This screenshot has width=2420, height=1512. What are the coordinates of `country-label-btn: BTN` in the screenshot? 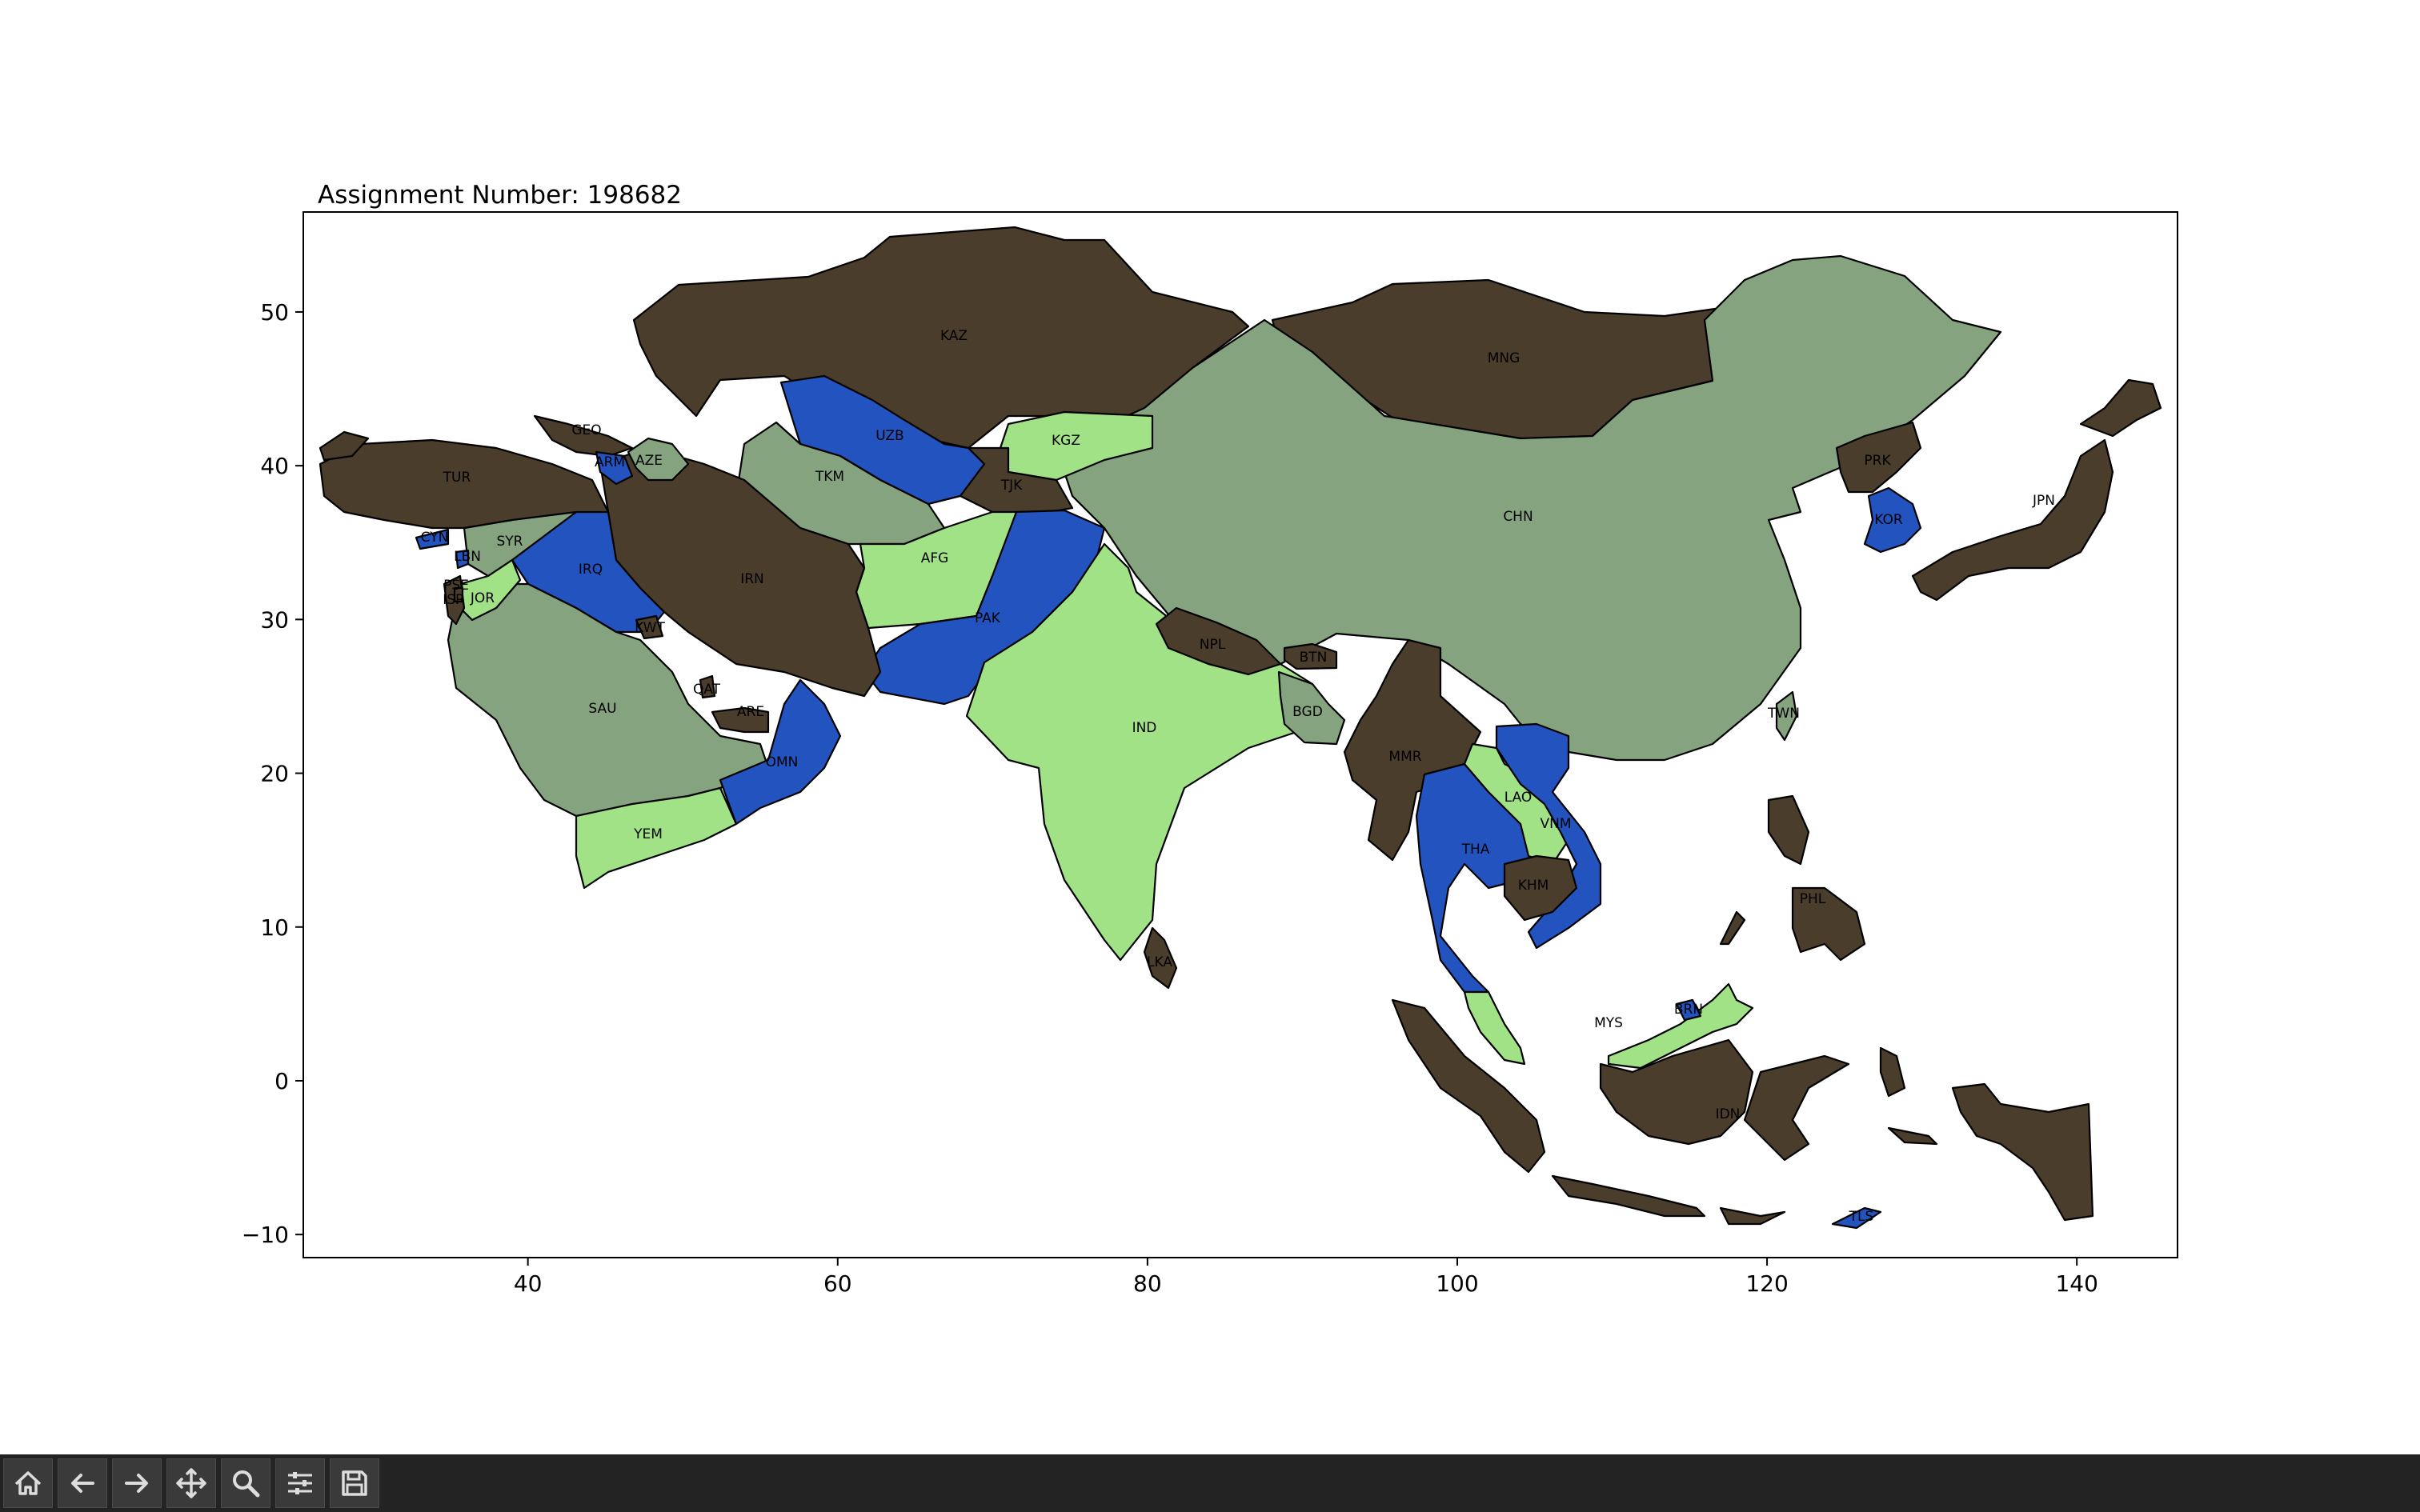 It's located at (1314, 658).